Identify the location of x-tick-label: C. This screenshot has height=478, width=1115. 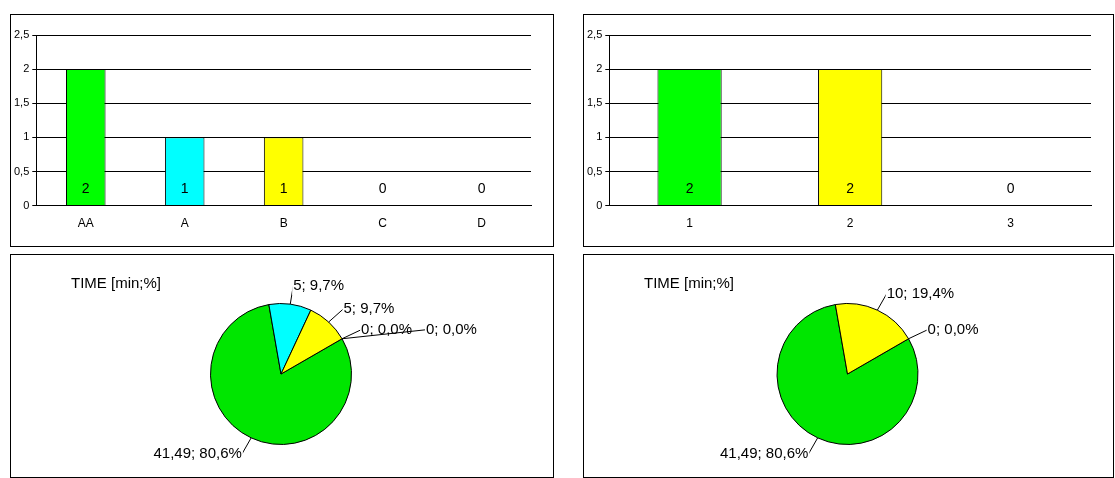
(383, 223).